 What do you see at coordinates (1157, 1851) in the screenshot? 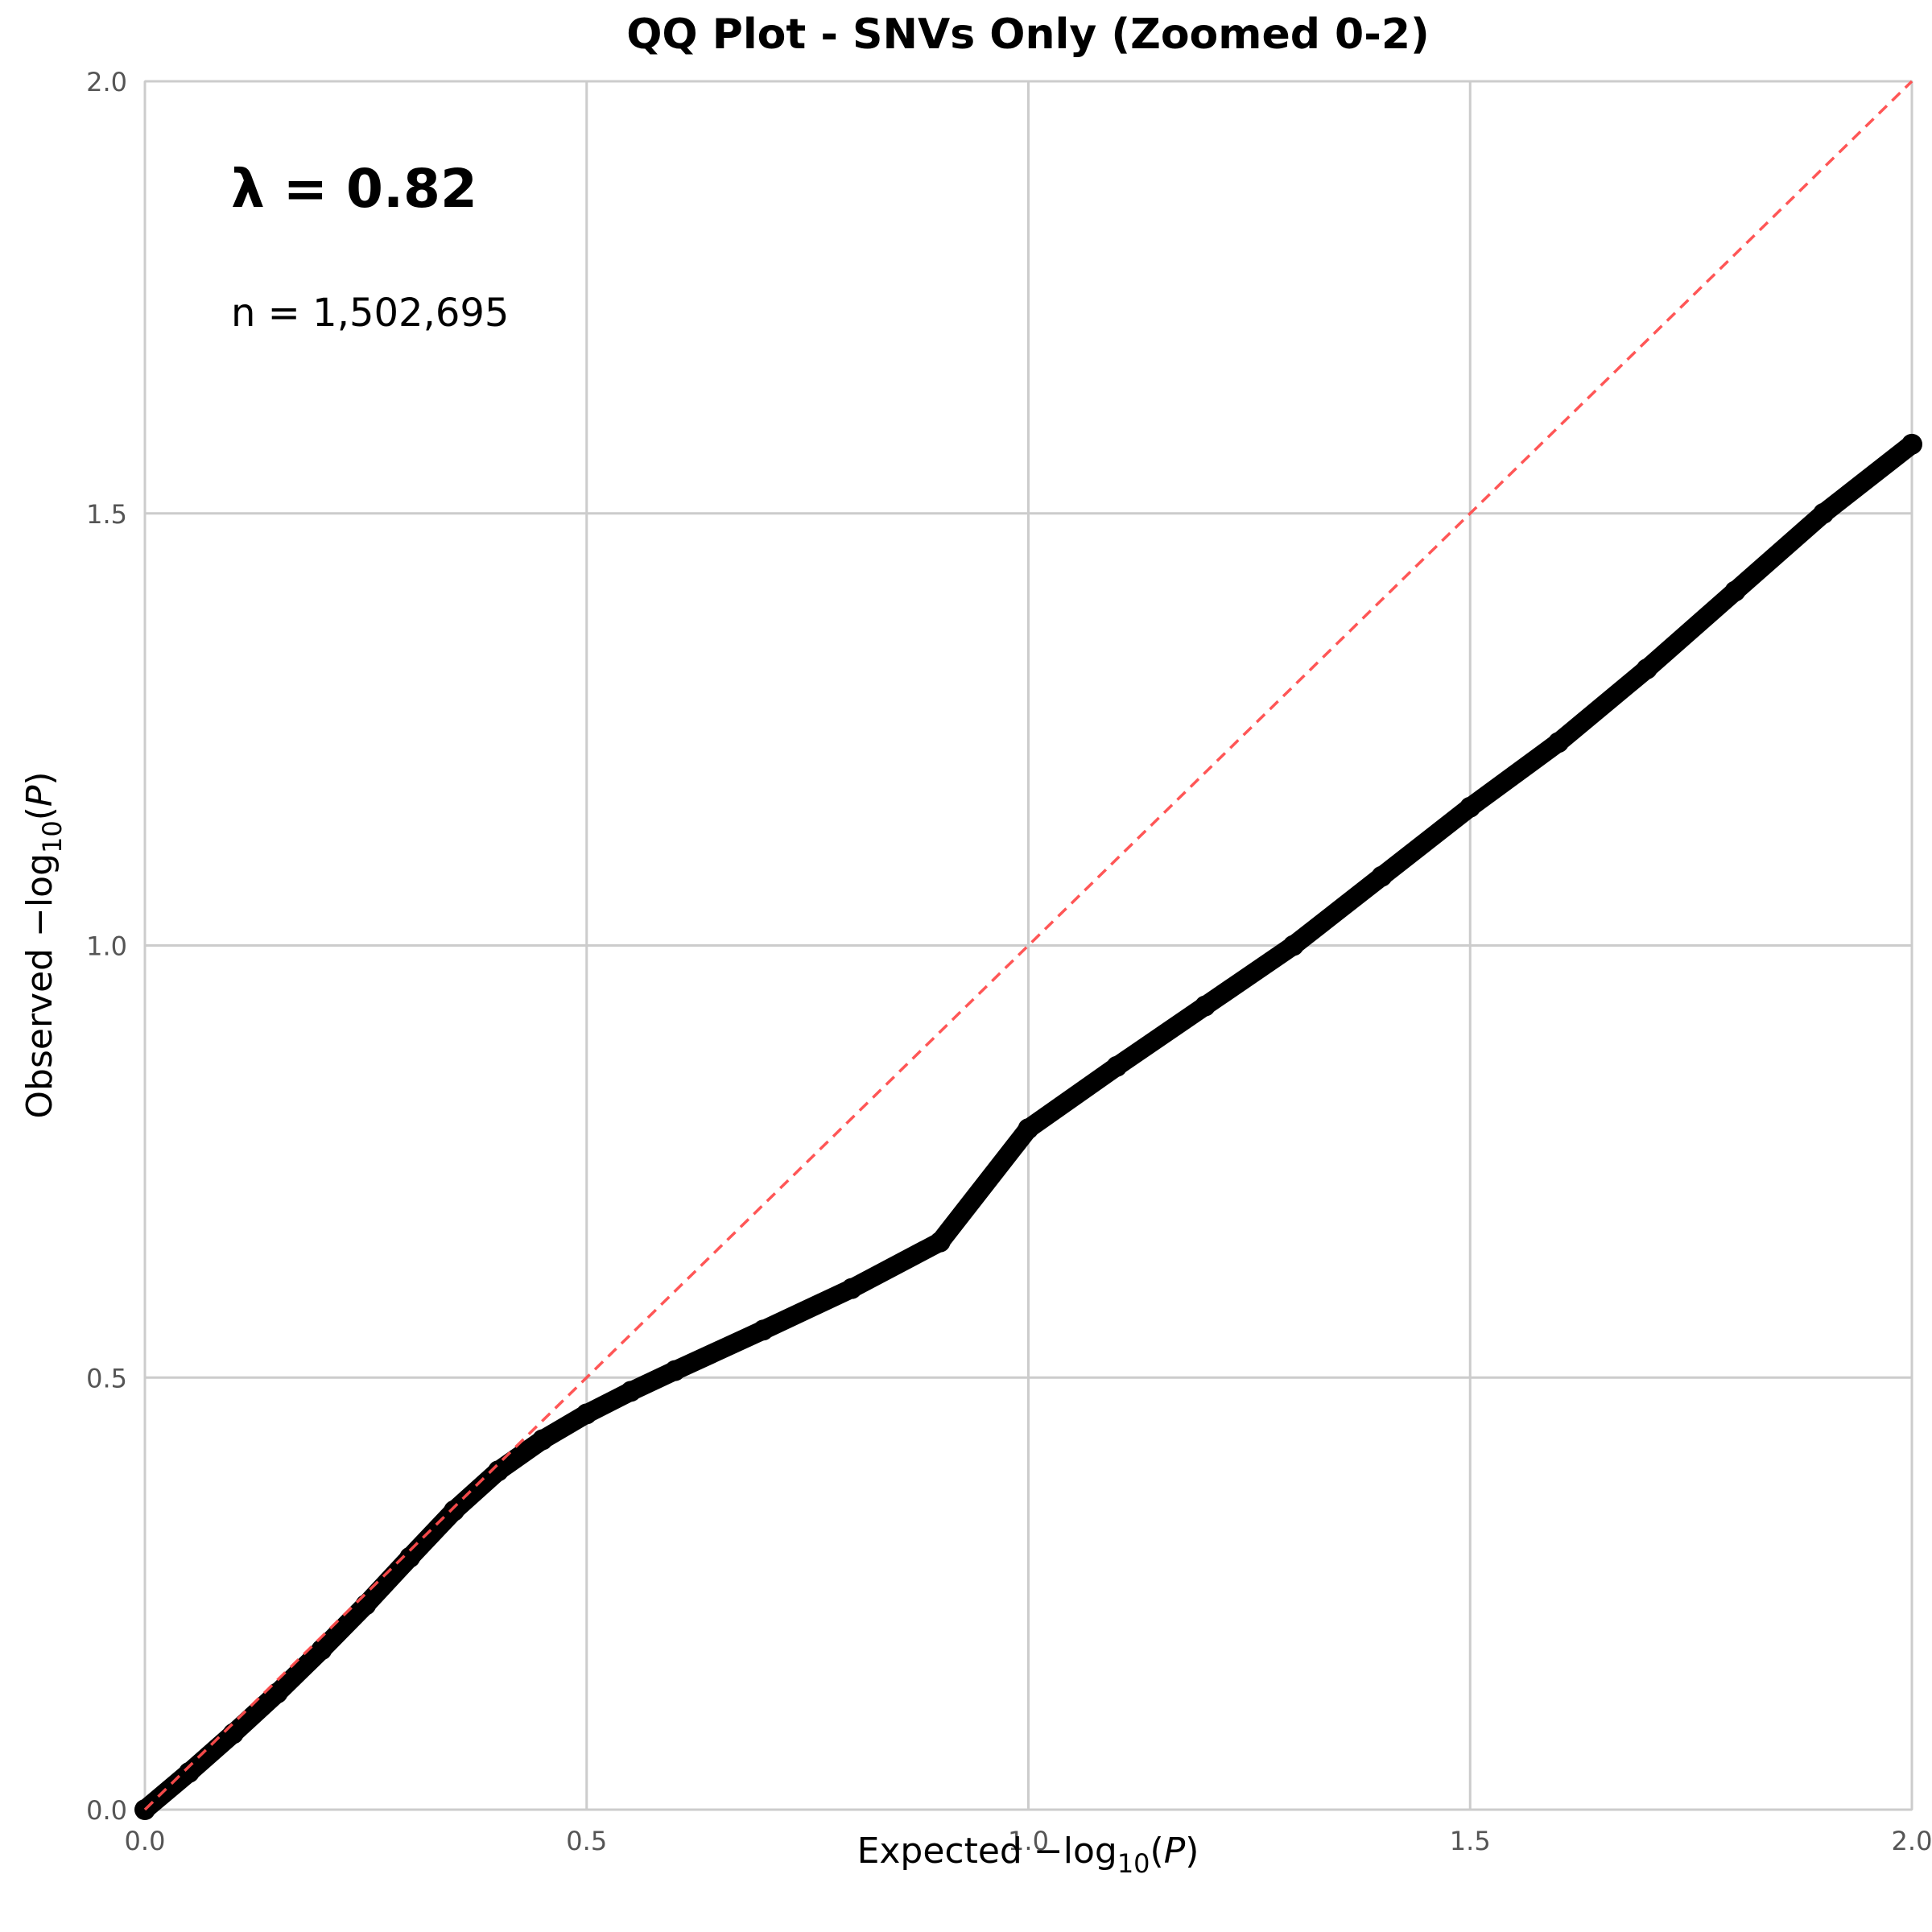
I see `x-axis-label-open: (` at bounding box center [1157, 1851].